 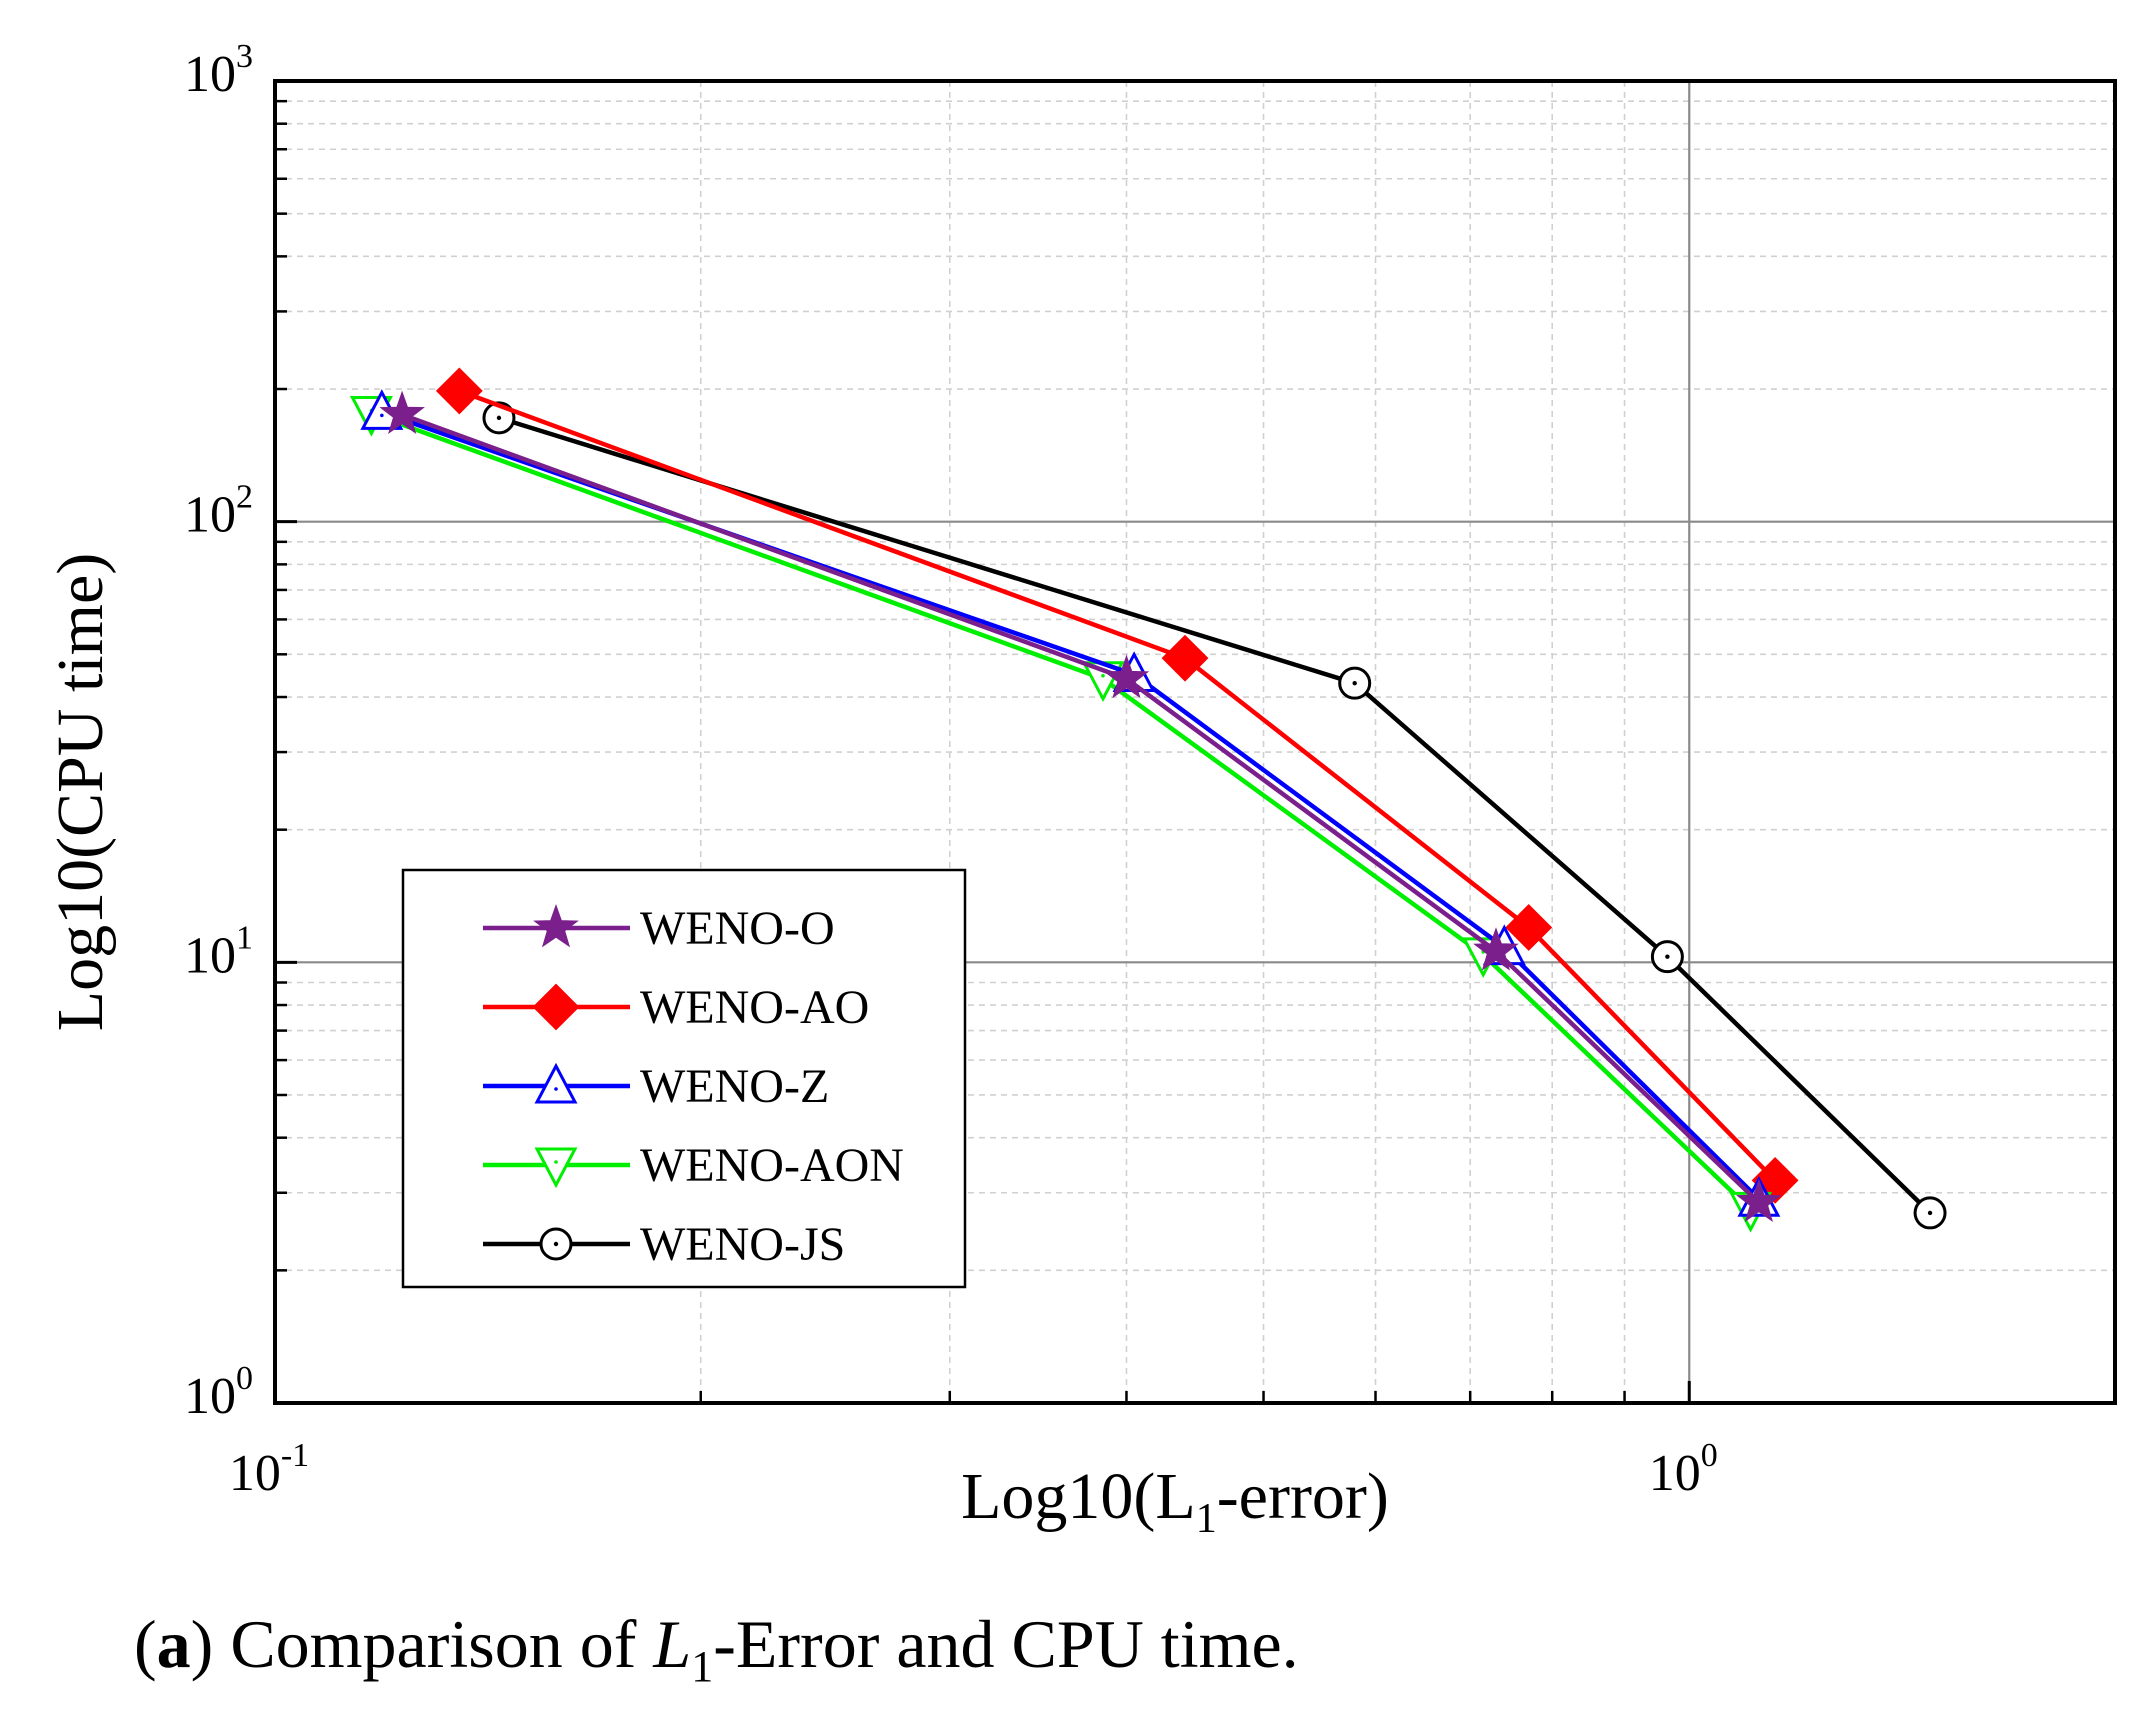 I want to click on legend-label: WENO-O, so click(x=737, y=928).